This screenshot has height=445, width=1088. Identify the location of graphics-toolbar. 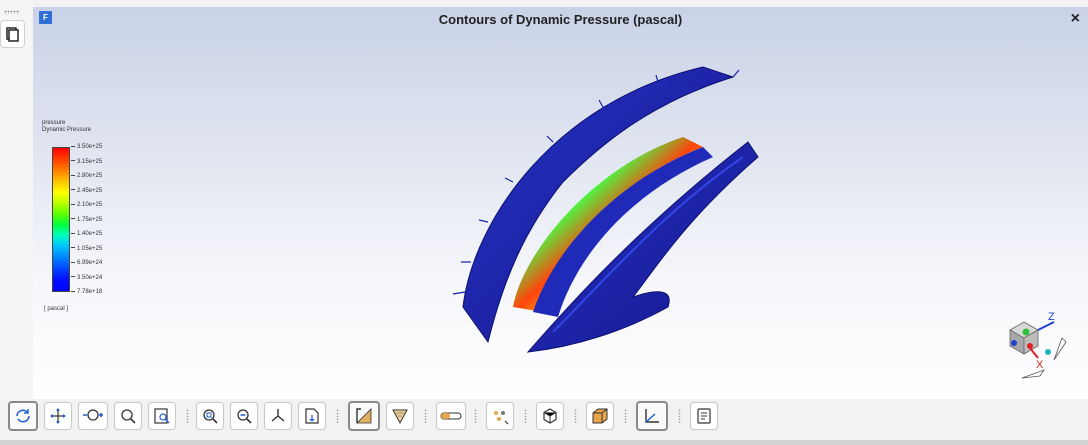
(544, 419).